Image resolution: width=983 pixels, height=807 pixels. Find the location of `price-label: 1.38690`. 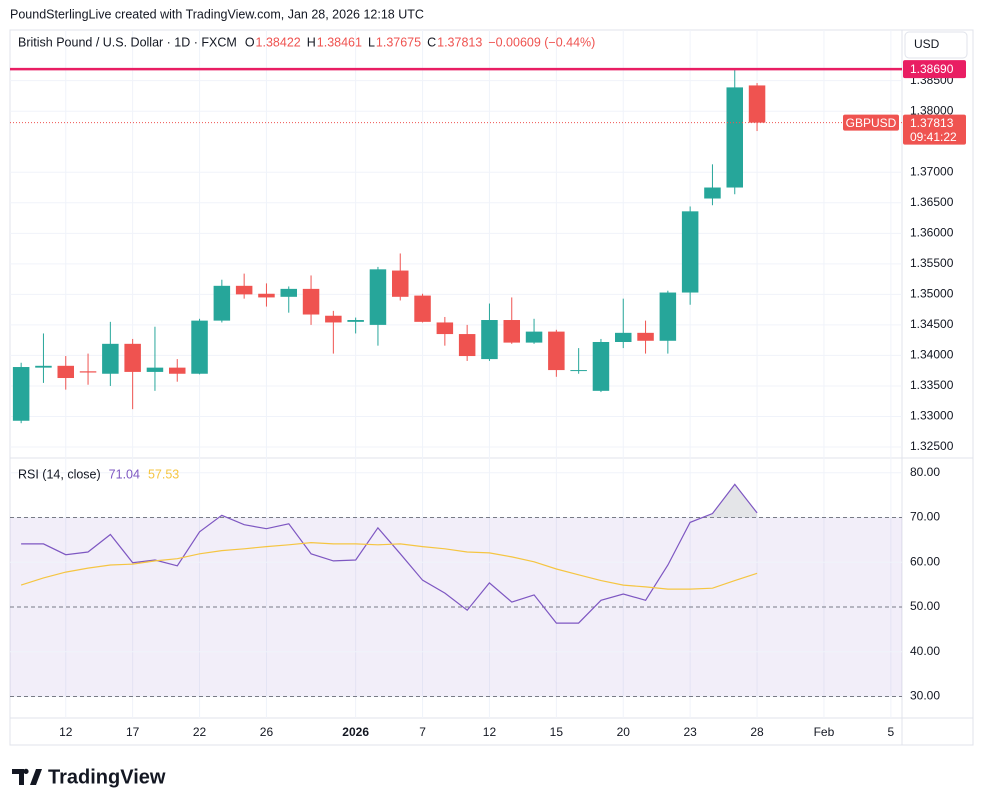

price-label: 1.38690 is located at coordinates (932, 69).